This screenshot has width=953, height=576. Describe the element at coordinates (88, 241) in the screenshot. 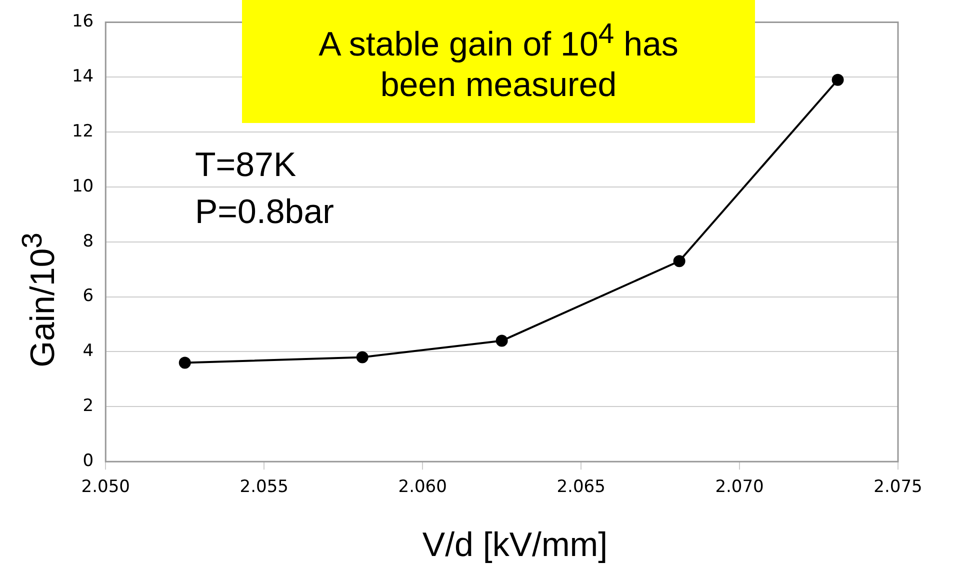

I see `y-tick-label: 8` at that location.